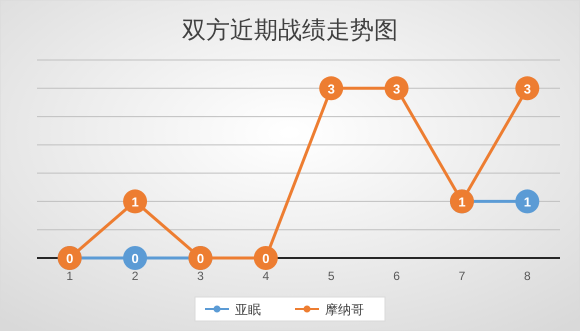 This screenshot has height=331, width=580. Describe the element at coordinates (200, 276) in the screenshot. I see `x-tick-label: 3` at that location.